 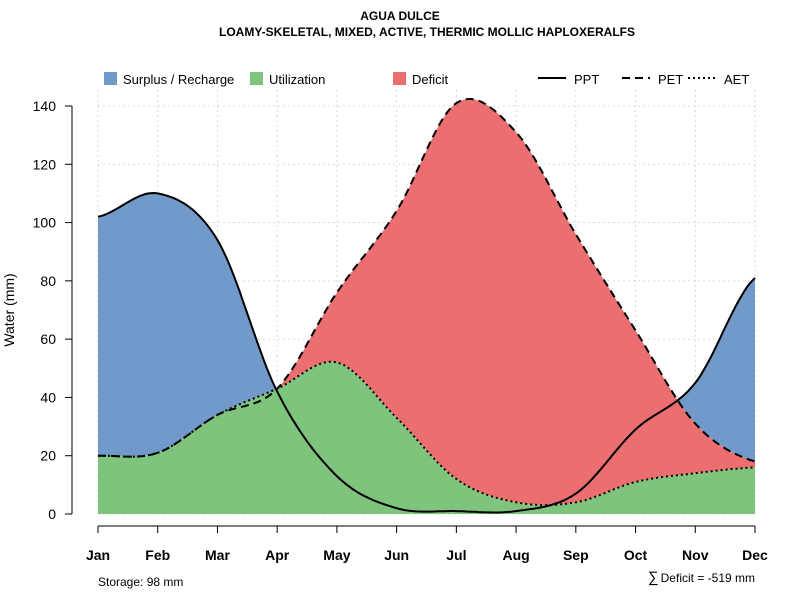 I want to click on legend-label-0: Surplus / Recharge, so click(x=178, y=79).